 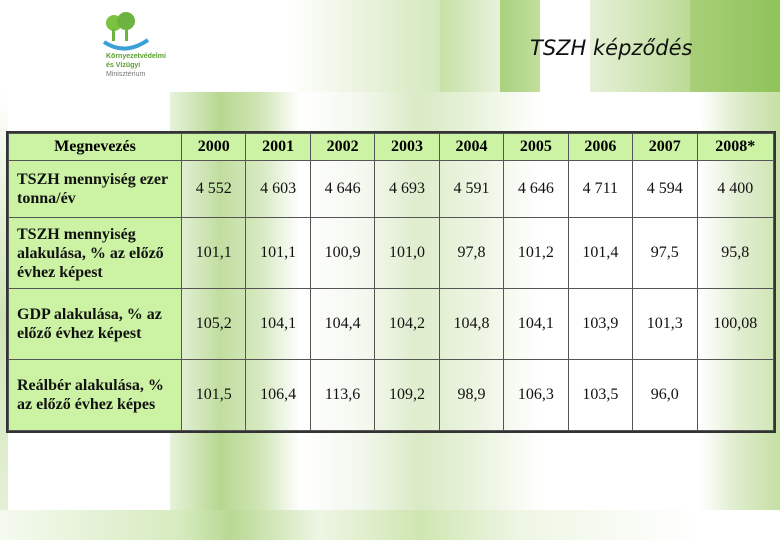 What do you see at coordinates (665, 147) in the screenshot?
I see `header-cell: 2007` at bounding box center [665, 147].